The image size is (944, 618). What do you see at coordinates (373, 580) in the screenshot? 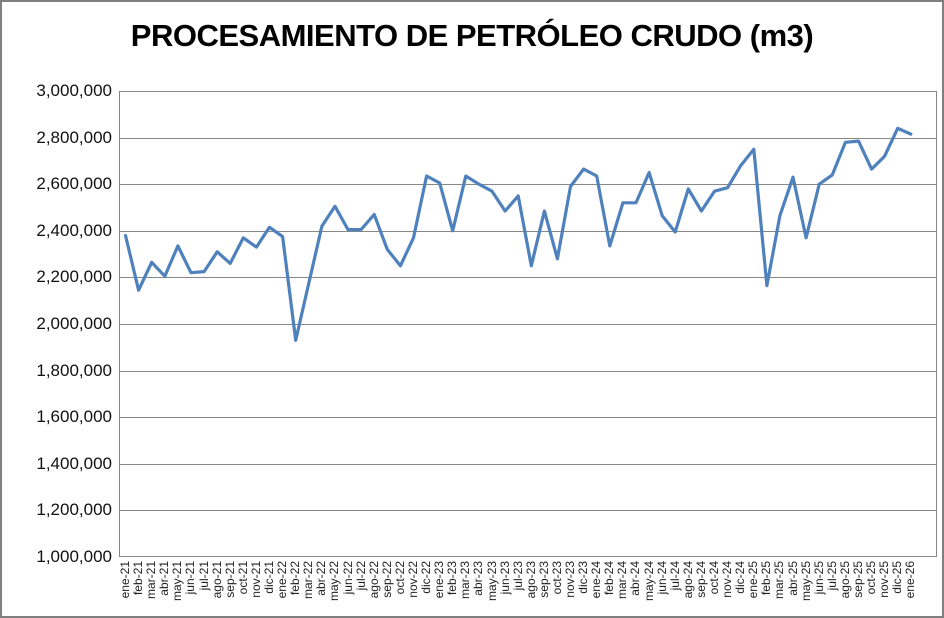
I see `x-axis-tick-label: ago-22` at bounding box center [373, 580].